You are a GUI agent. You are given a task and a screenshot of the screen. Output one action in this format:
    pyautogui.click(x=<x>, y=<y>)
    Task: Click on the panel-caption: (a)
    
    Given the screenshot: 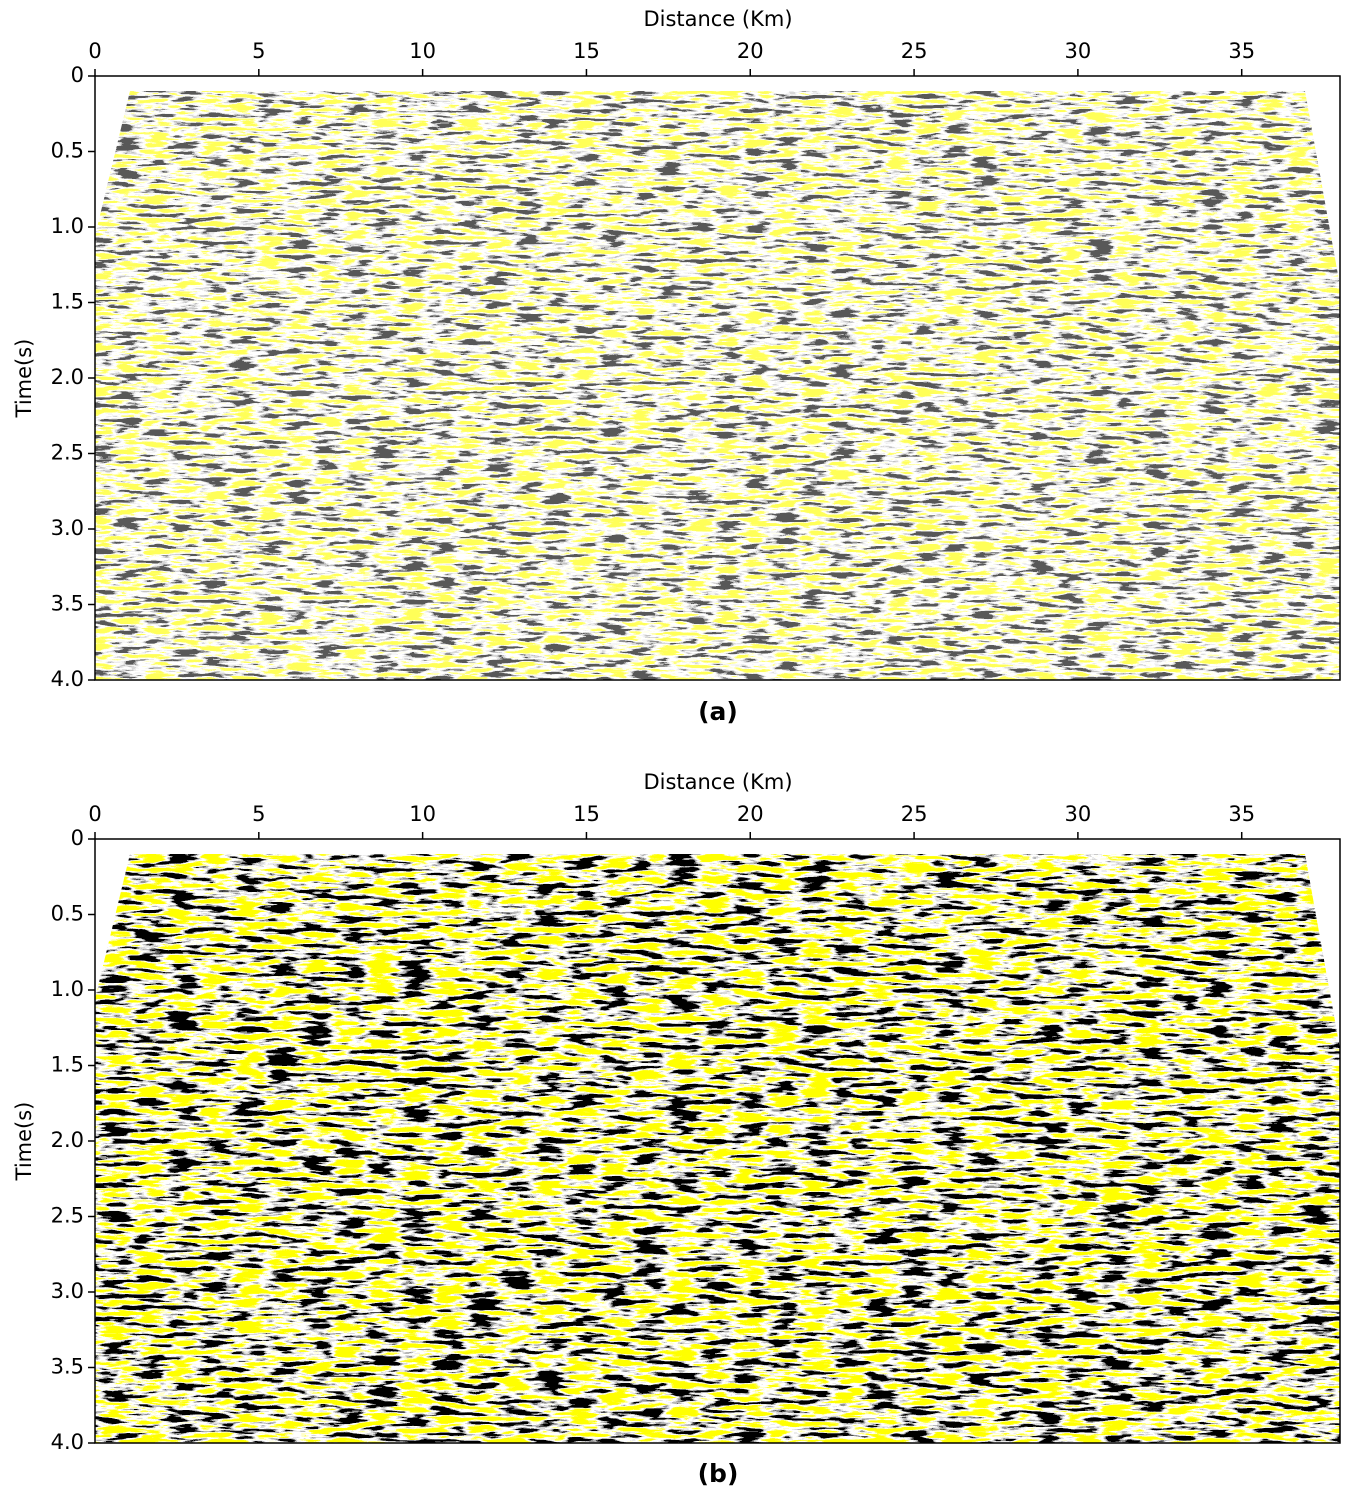 What is the action you would take?
    pyautogui.click(x=718, y=711)
    